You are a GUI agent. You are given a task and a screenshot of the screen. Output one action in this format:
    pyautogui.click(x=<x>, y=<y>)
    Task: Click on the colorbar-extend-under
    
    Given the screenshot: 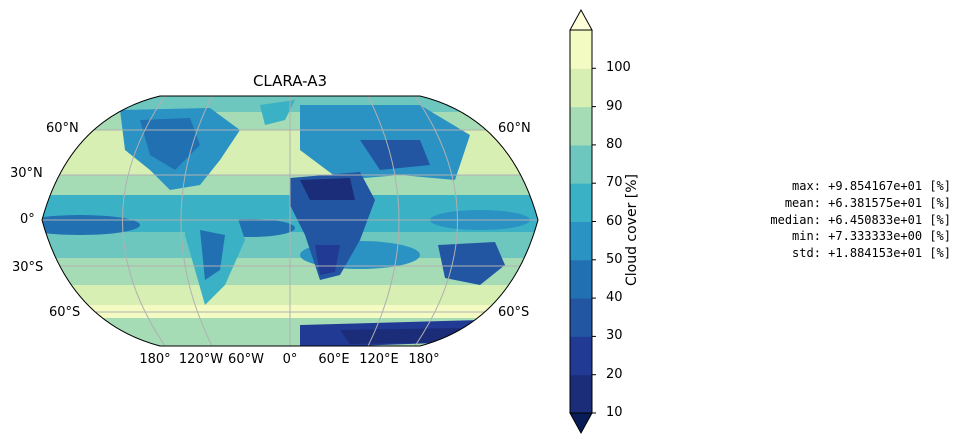 What is the action you would take?
    pyautogui.click(x=581, y=423)
    